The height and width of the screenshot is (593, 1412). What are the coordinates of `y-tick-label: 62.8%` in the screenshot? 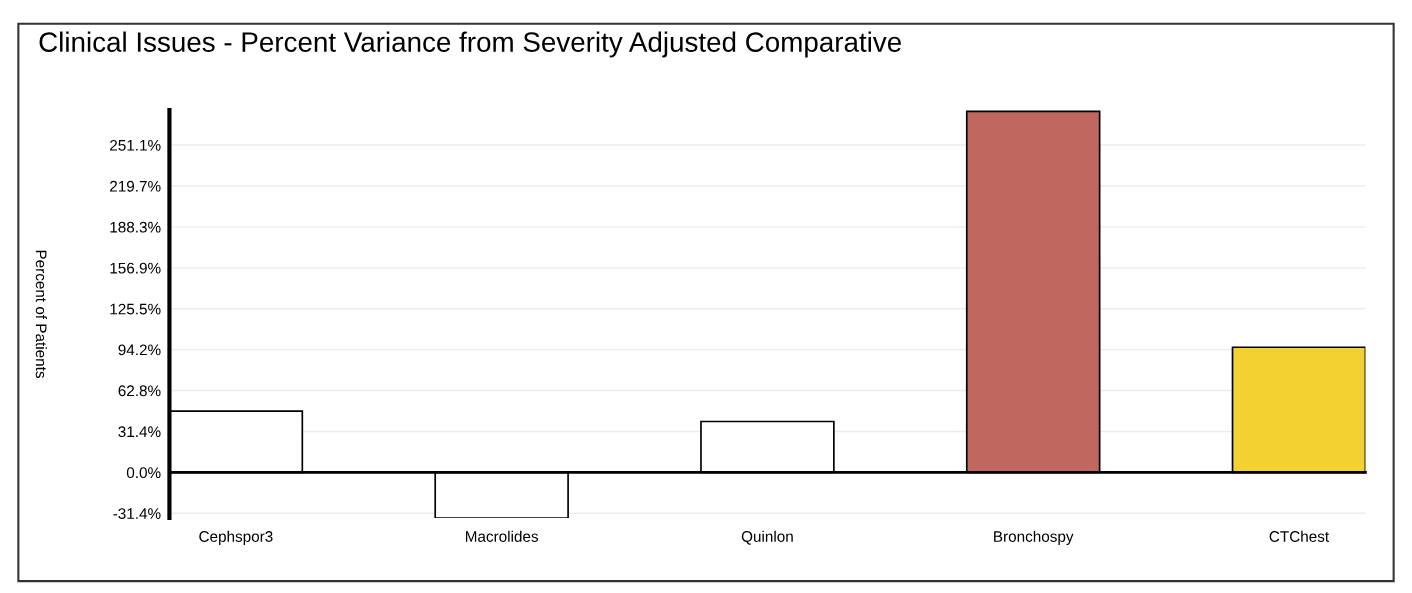 It's located at (139, 391).